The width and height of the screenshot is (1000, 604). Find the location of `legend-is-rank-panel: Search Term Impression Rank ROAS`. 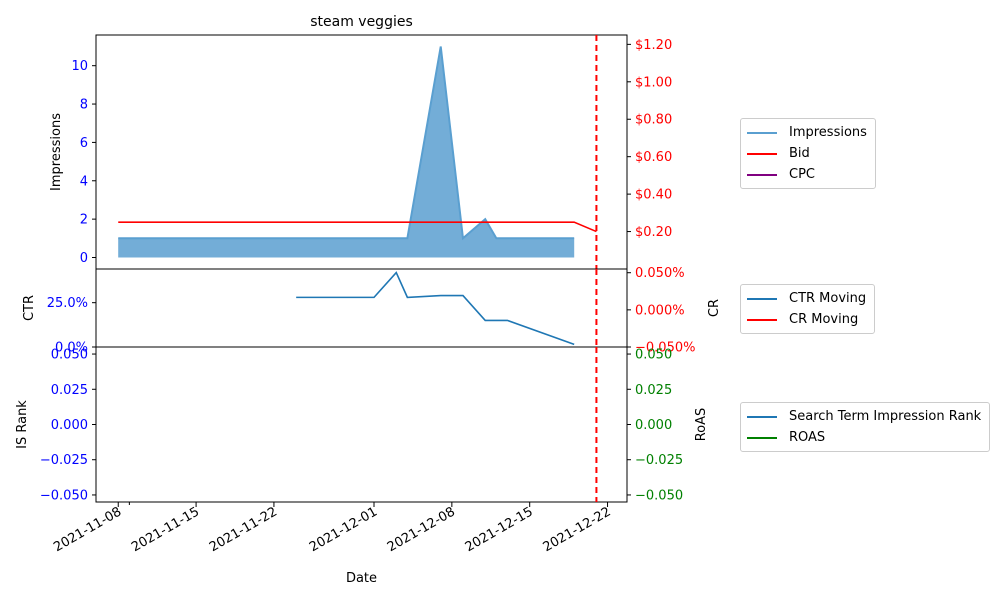

legend-is-rank-panel: Search Term Impression Rank ROAS is located at coordinates (865, 427).